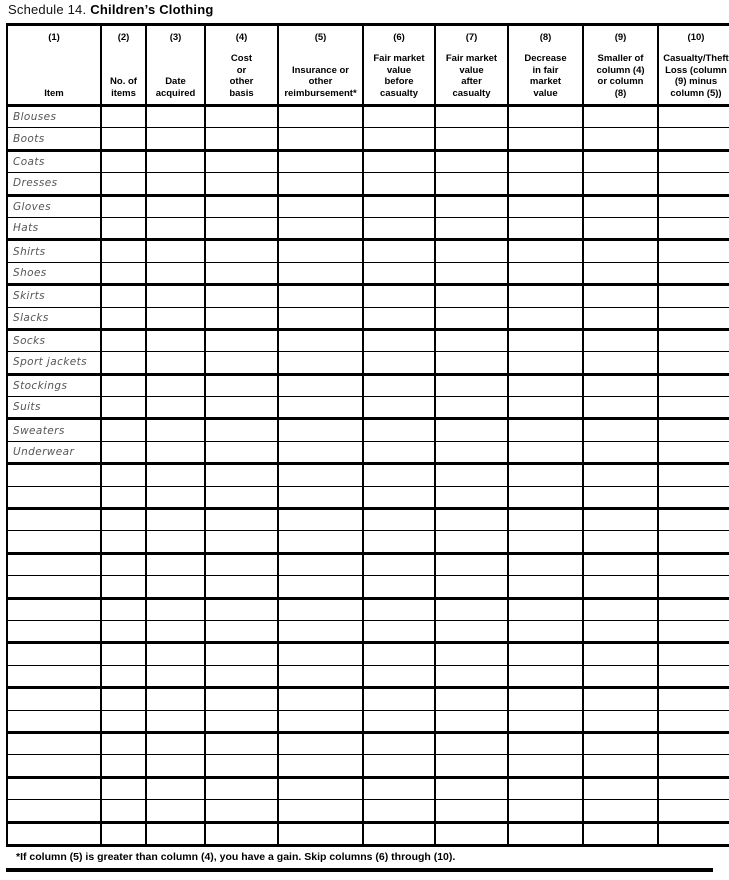  Describe the element at coordinates (241, 76) in the screenshot. I see `column-label: Cost or other basis` at that location.